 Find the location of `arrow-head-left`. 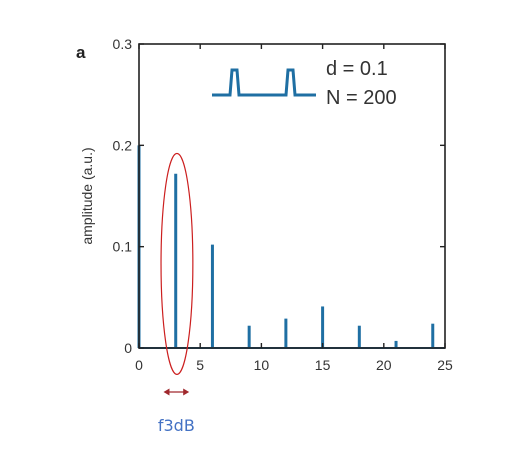

arrow-head-left is located at coordinates (166, 392).